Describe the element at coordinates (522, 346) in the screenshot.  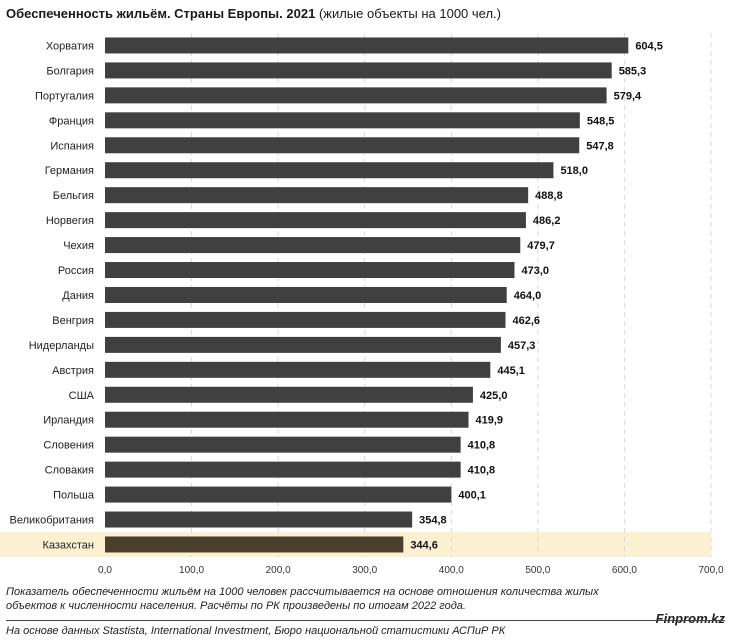
I see `value-label: 457,3` at that location.